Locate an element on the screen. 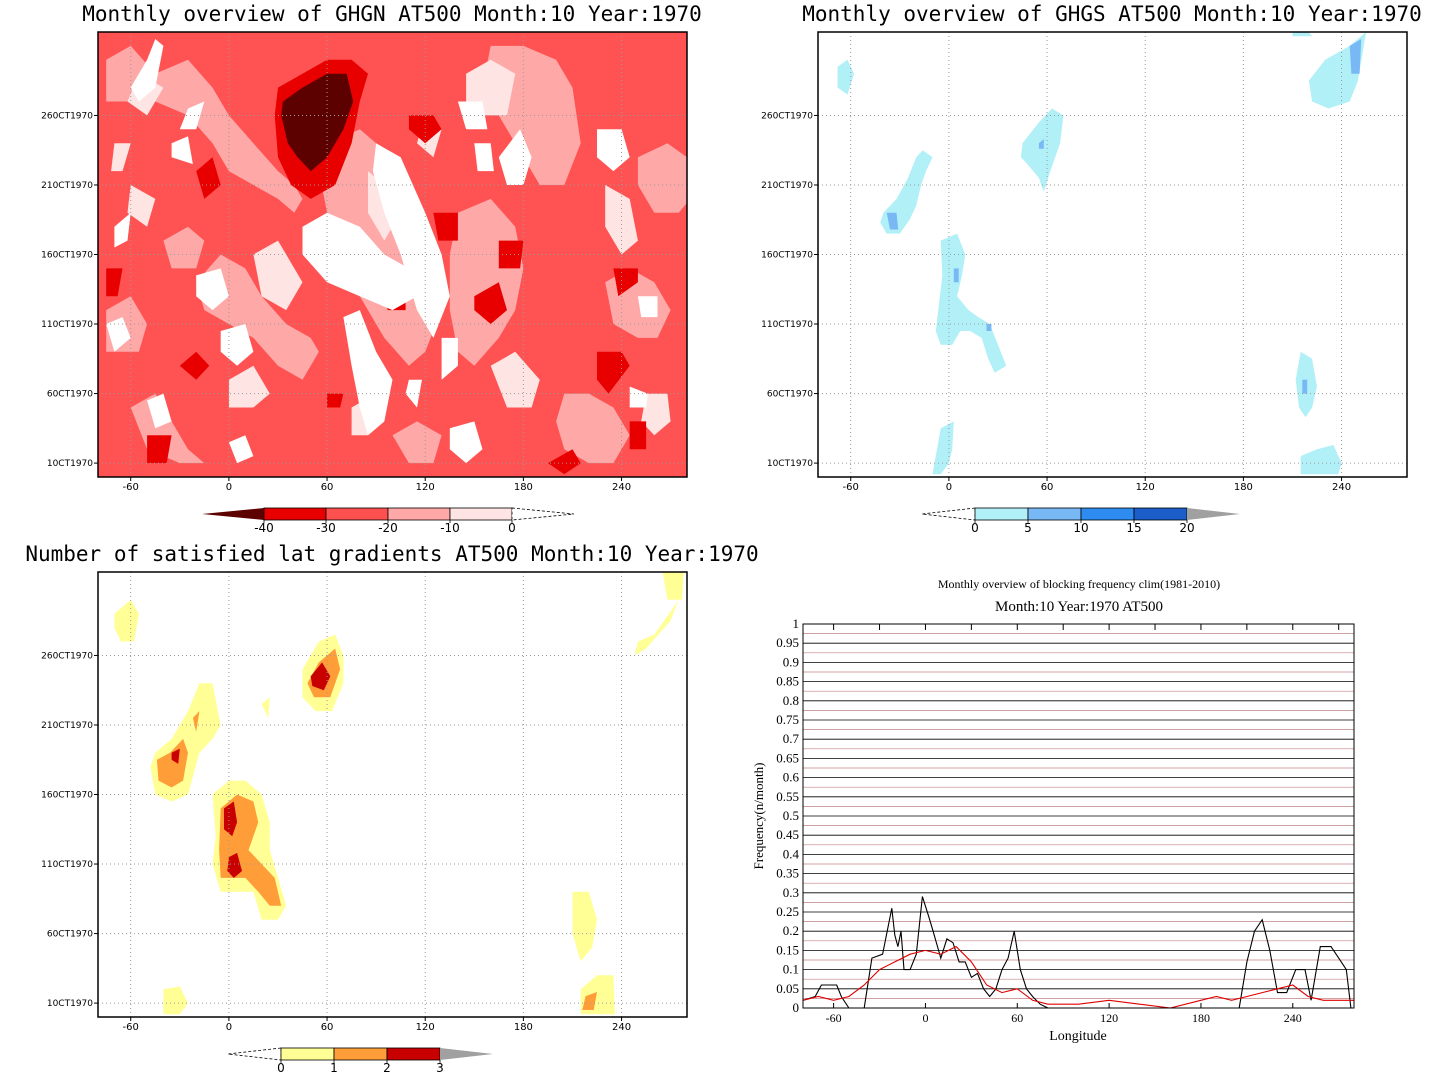 The width and height of the screenshot is (1440, 1091). colorbar-tick-label: -40 is located at coordinates (264, 528).